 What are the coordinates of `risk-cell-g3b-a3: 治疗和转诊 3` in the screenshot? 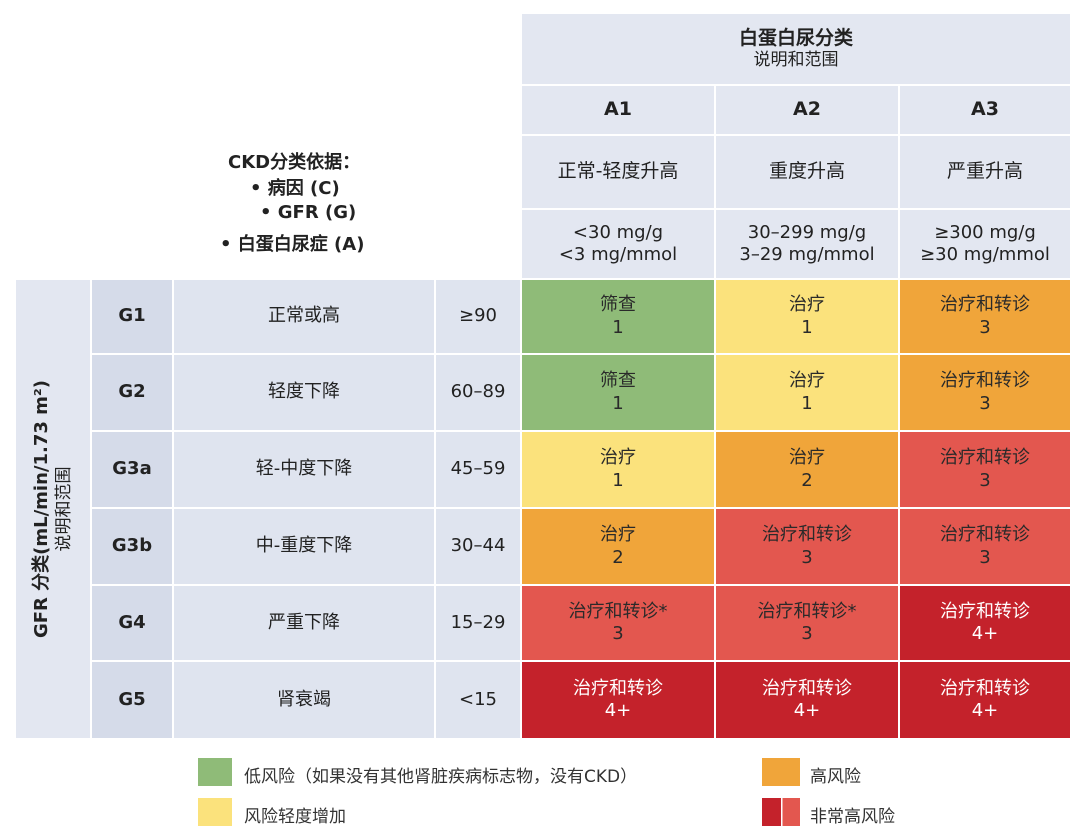 It's located at (985, 546).